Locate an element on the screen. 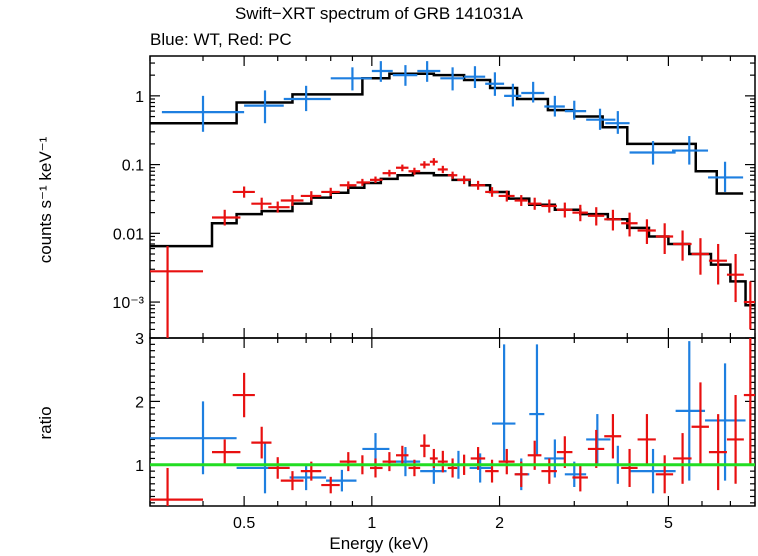  x-tick-label: 0.5 is located at coordinates (244, 523).